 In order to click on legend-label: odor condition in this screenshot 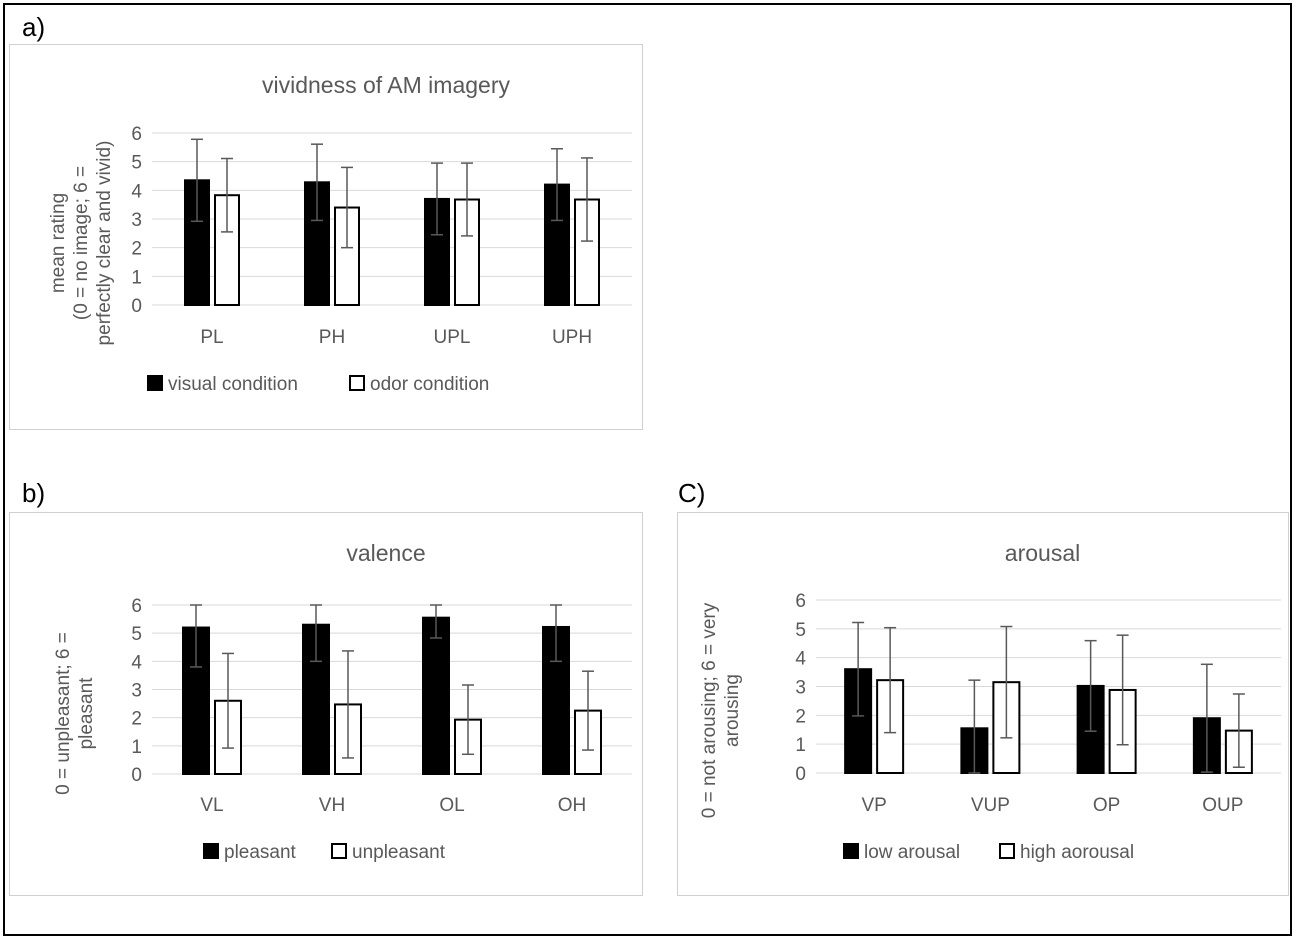, I will do `click(429, 384)`.